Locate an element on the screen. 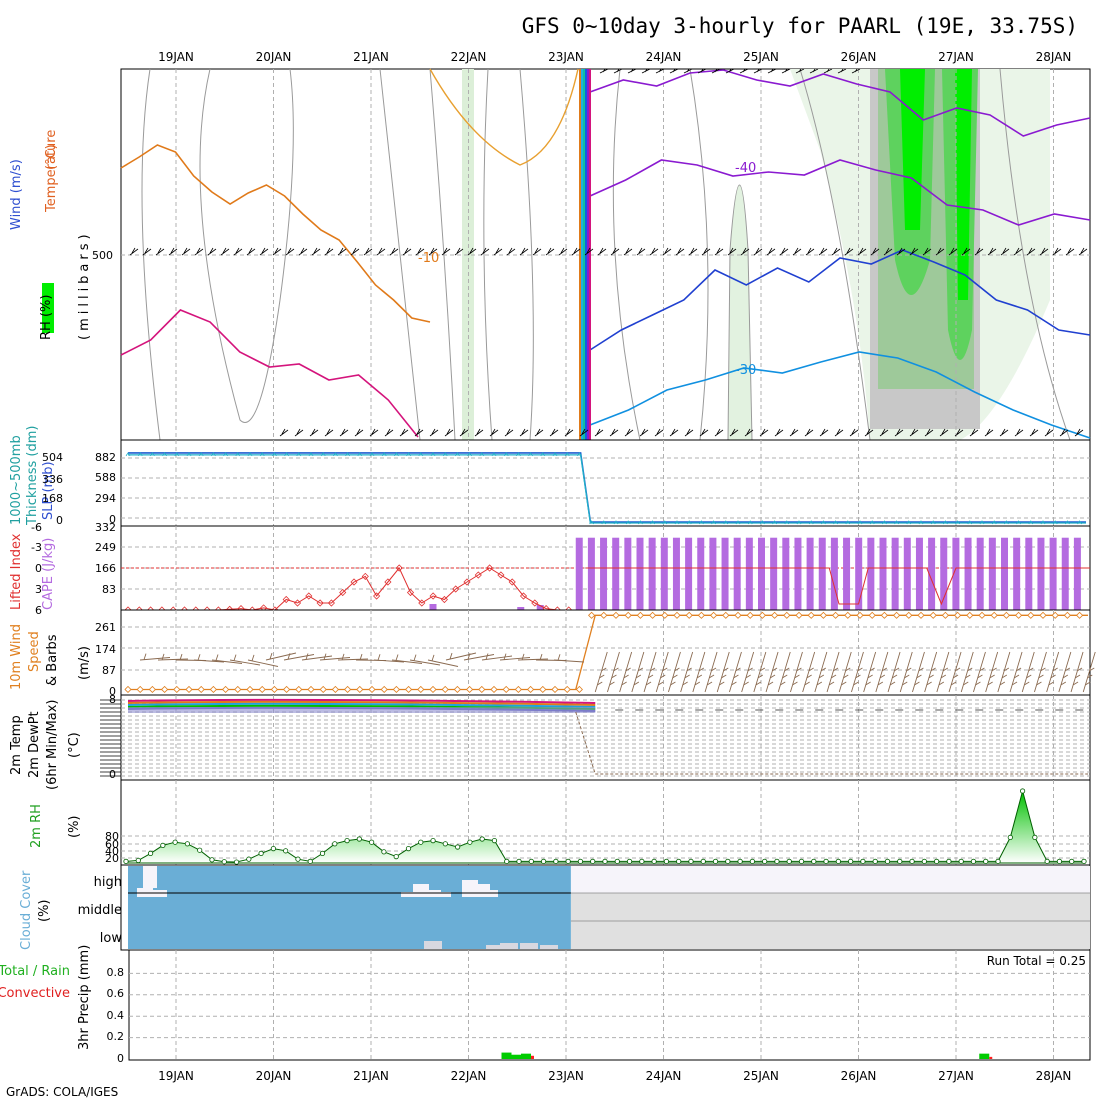 This screenshot has width=1100, height=1100. cloud-low-bar is located at coordinates (509, 946).